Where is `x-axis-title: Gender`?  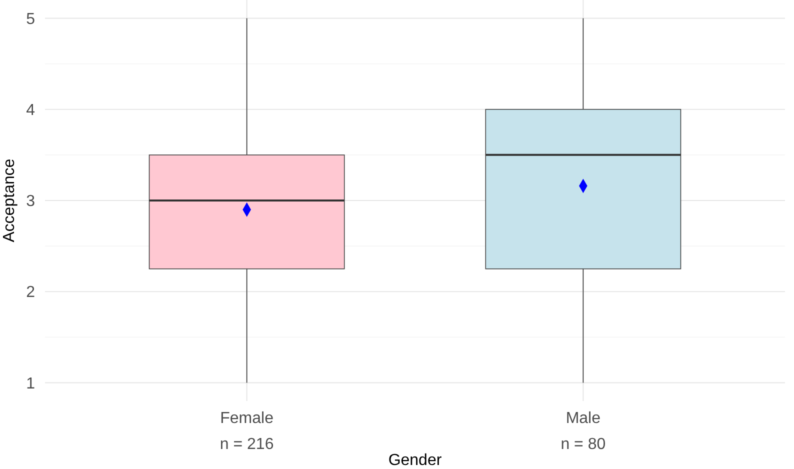 x-axis-title: Gender is located at coordinates (415, 460).